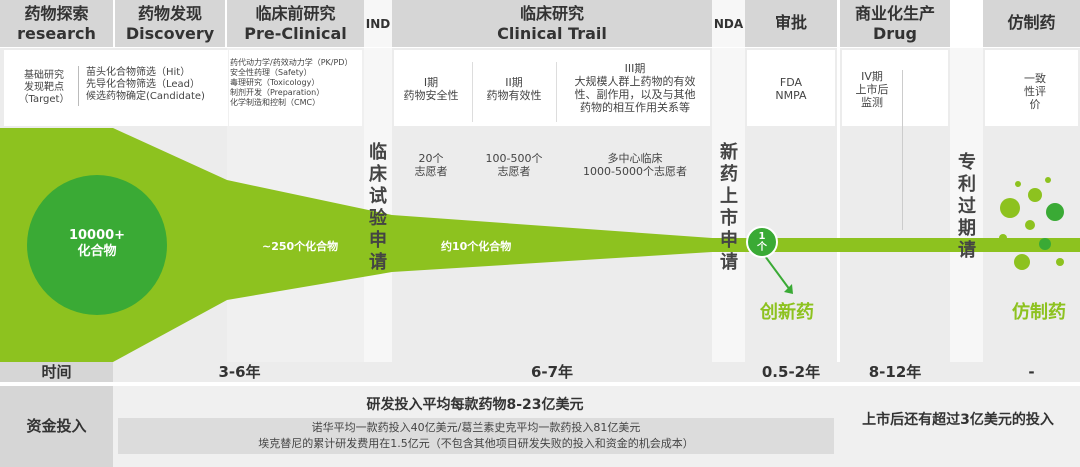 The image size is (1080, 467). I want to click on generic-detail-text: 一致 性评价, so click(1035, 91).